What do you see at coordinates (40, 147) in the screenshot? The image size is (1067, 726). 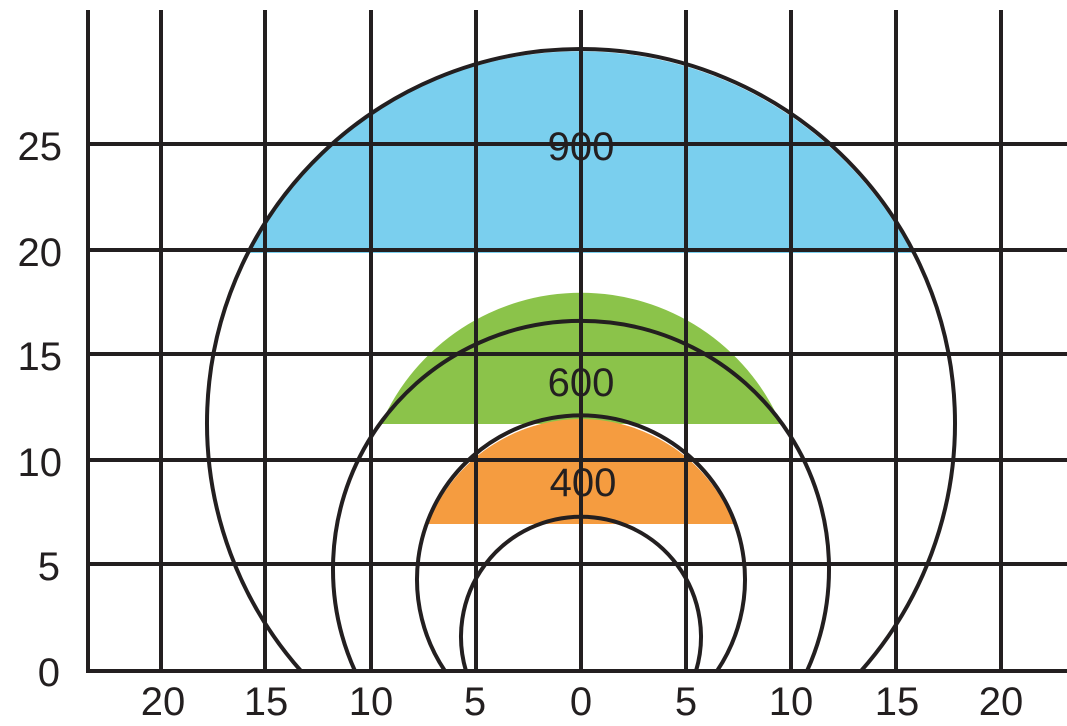 I see `y-tick-label: 25` at bounding box center [40, 147].